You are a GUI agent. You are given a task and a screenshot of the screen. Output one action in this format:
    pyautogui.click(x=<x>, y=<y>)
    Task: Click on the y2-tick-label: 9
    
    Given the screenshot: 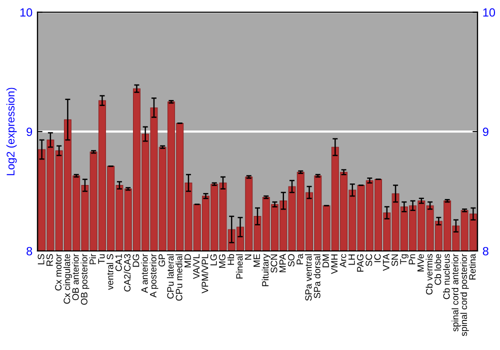 What is the action you would take?
    pyautogui.click(x=485, y=132)
    